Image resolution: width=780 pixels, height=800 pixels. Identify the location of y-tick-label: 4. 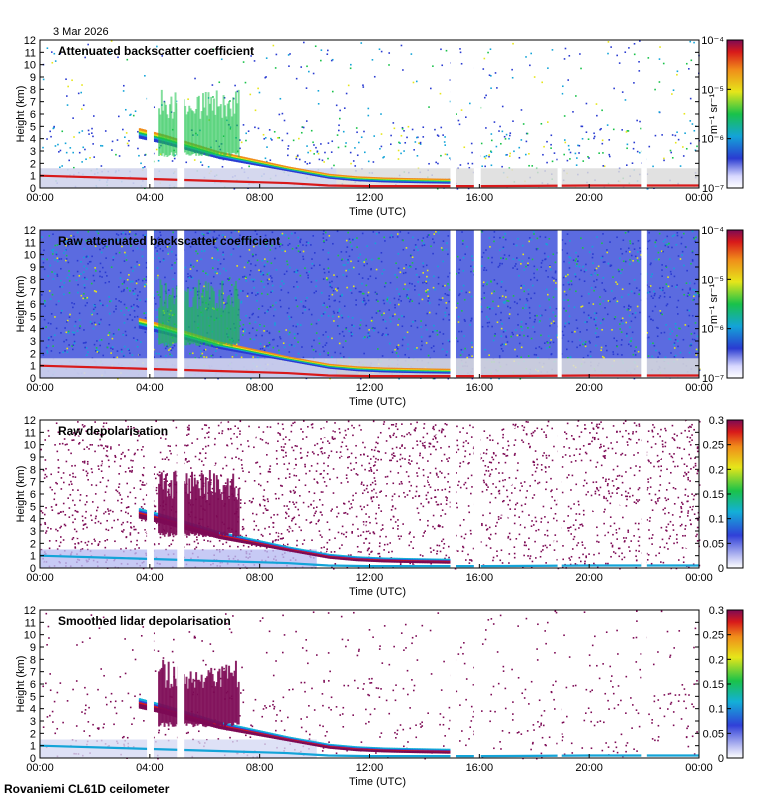
(33, 520).